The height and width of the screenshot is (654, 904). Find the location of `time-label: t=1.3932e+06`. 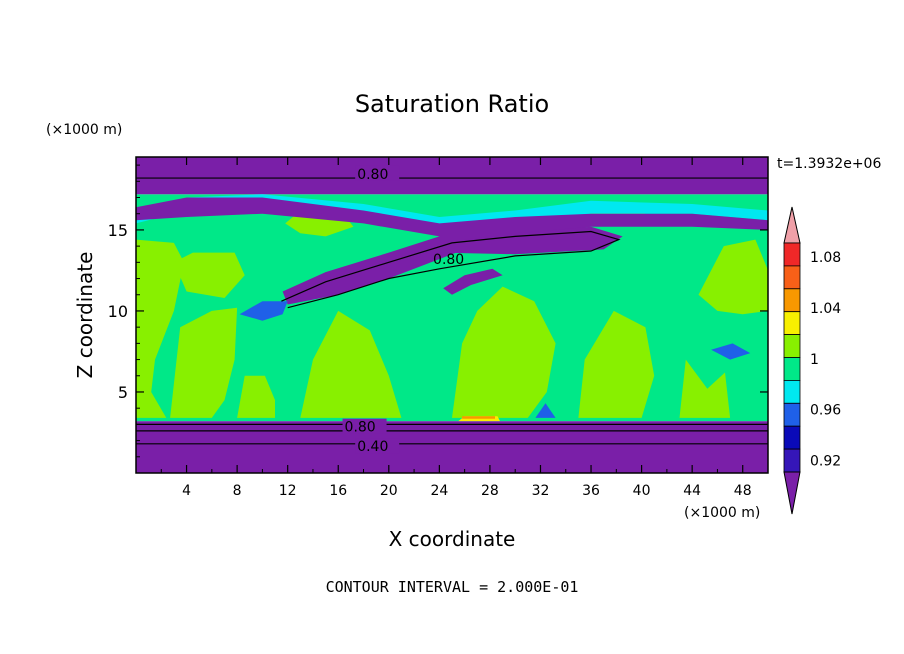

time-label: t=1.3932e+06 is located at coordinates (829, 164).